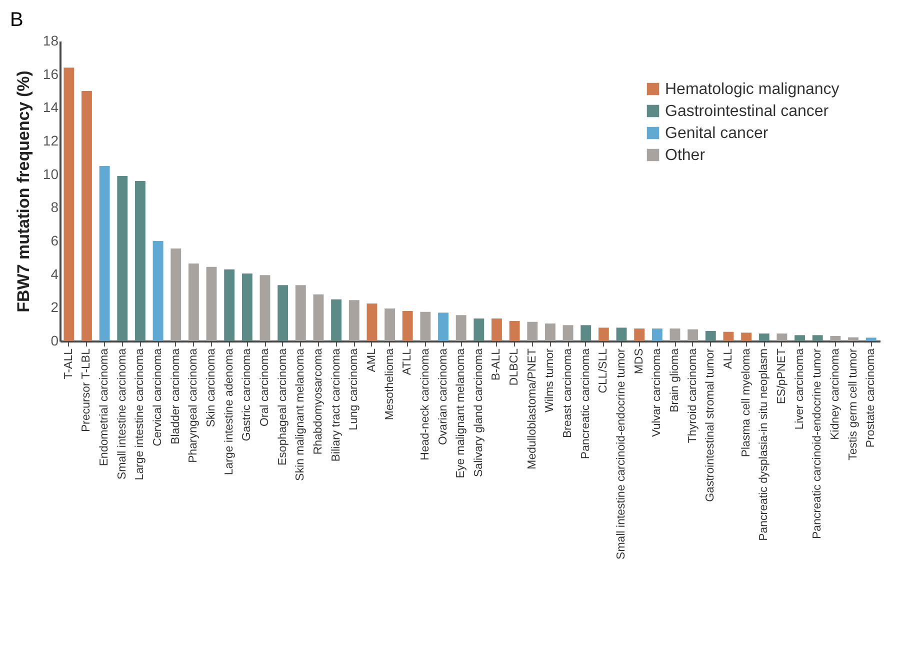  What do you see at coordinates (54, 240) in the screenshot?
I see `y-tick-label: 6` at bounding box center [54, 240].